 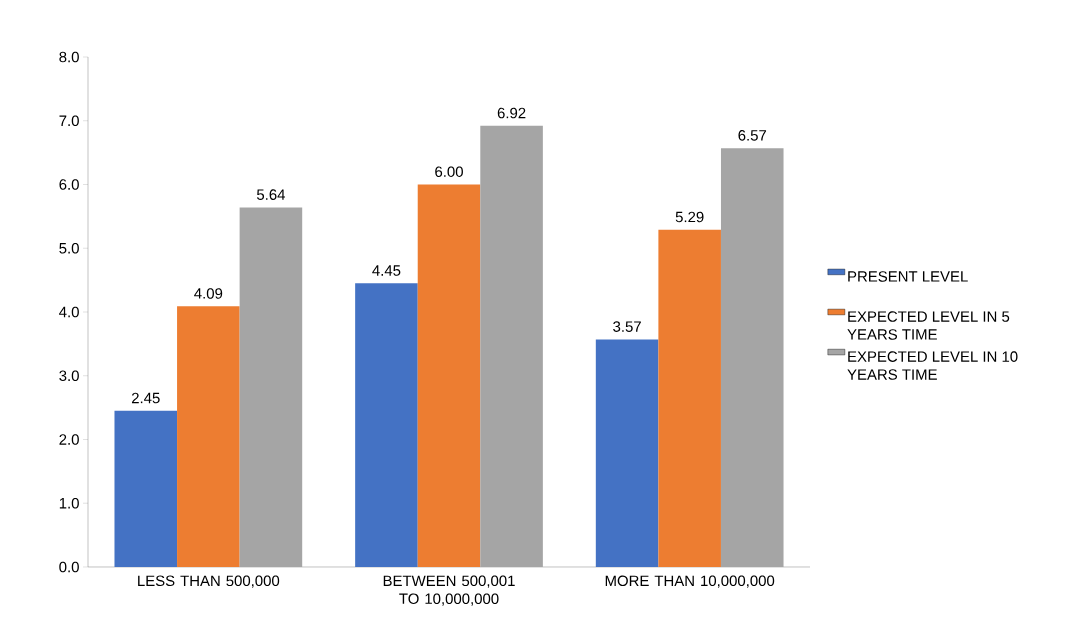 I want to click on data-label: 5.29, so click(x=689, y=217).